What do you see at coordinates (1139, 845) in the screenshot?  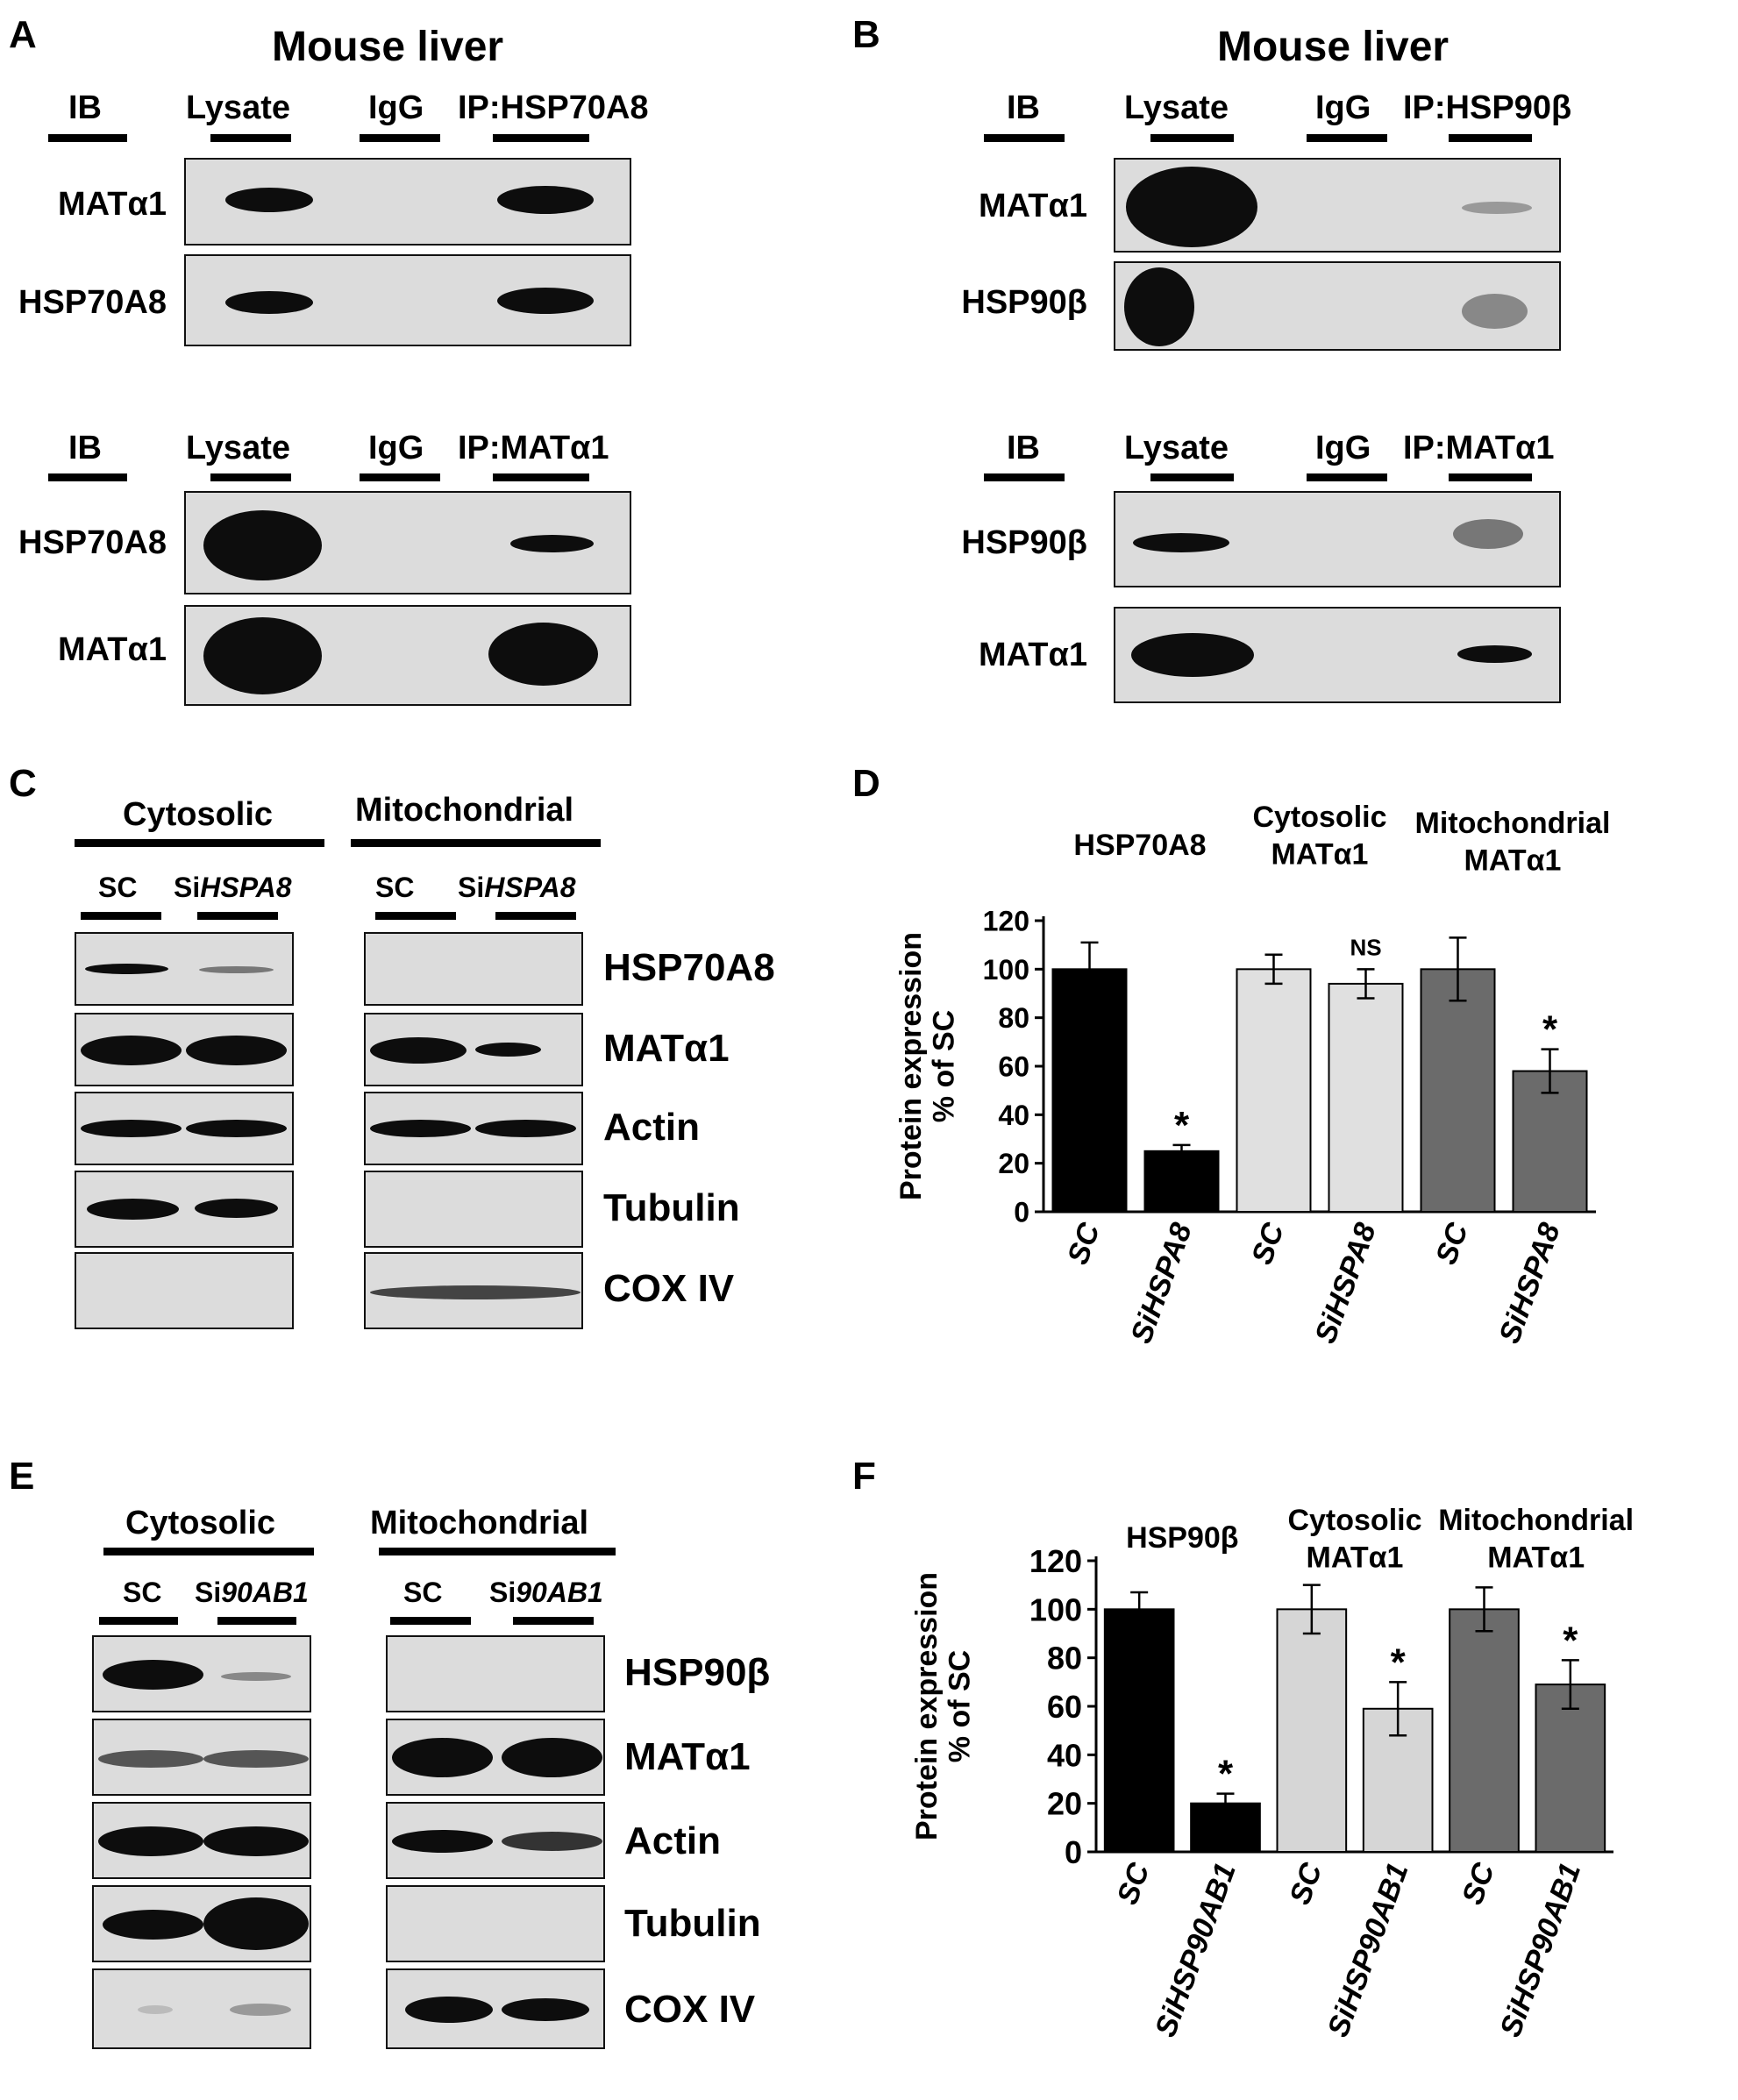 I see `group-label: HSP70A8` at bounding box center [1139, 845].